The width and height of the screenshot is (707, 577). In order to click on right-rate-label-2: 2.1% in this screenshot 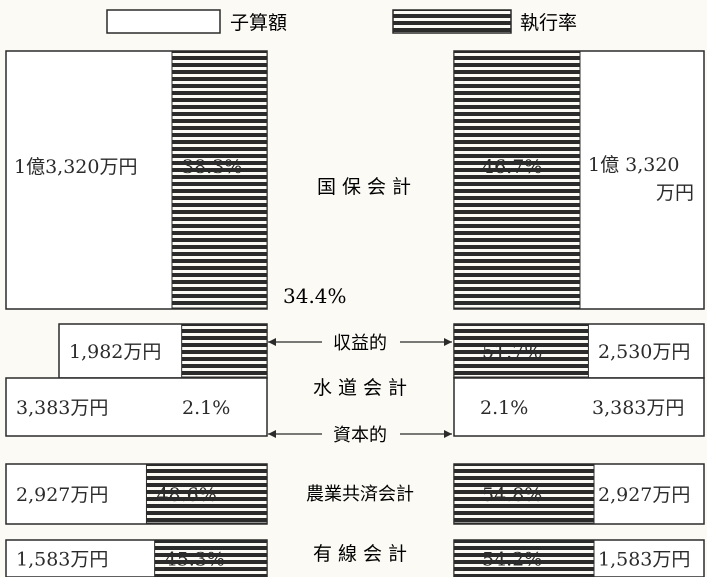, I will do `click(504, 408)`.